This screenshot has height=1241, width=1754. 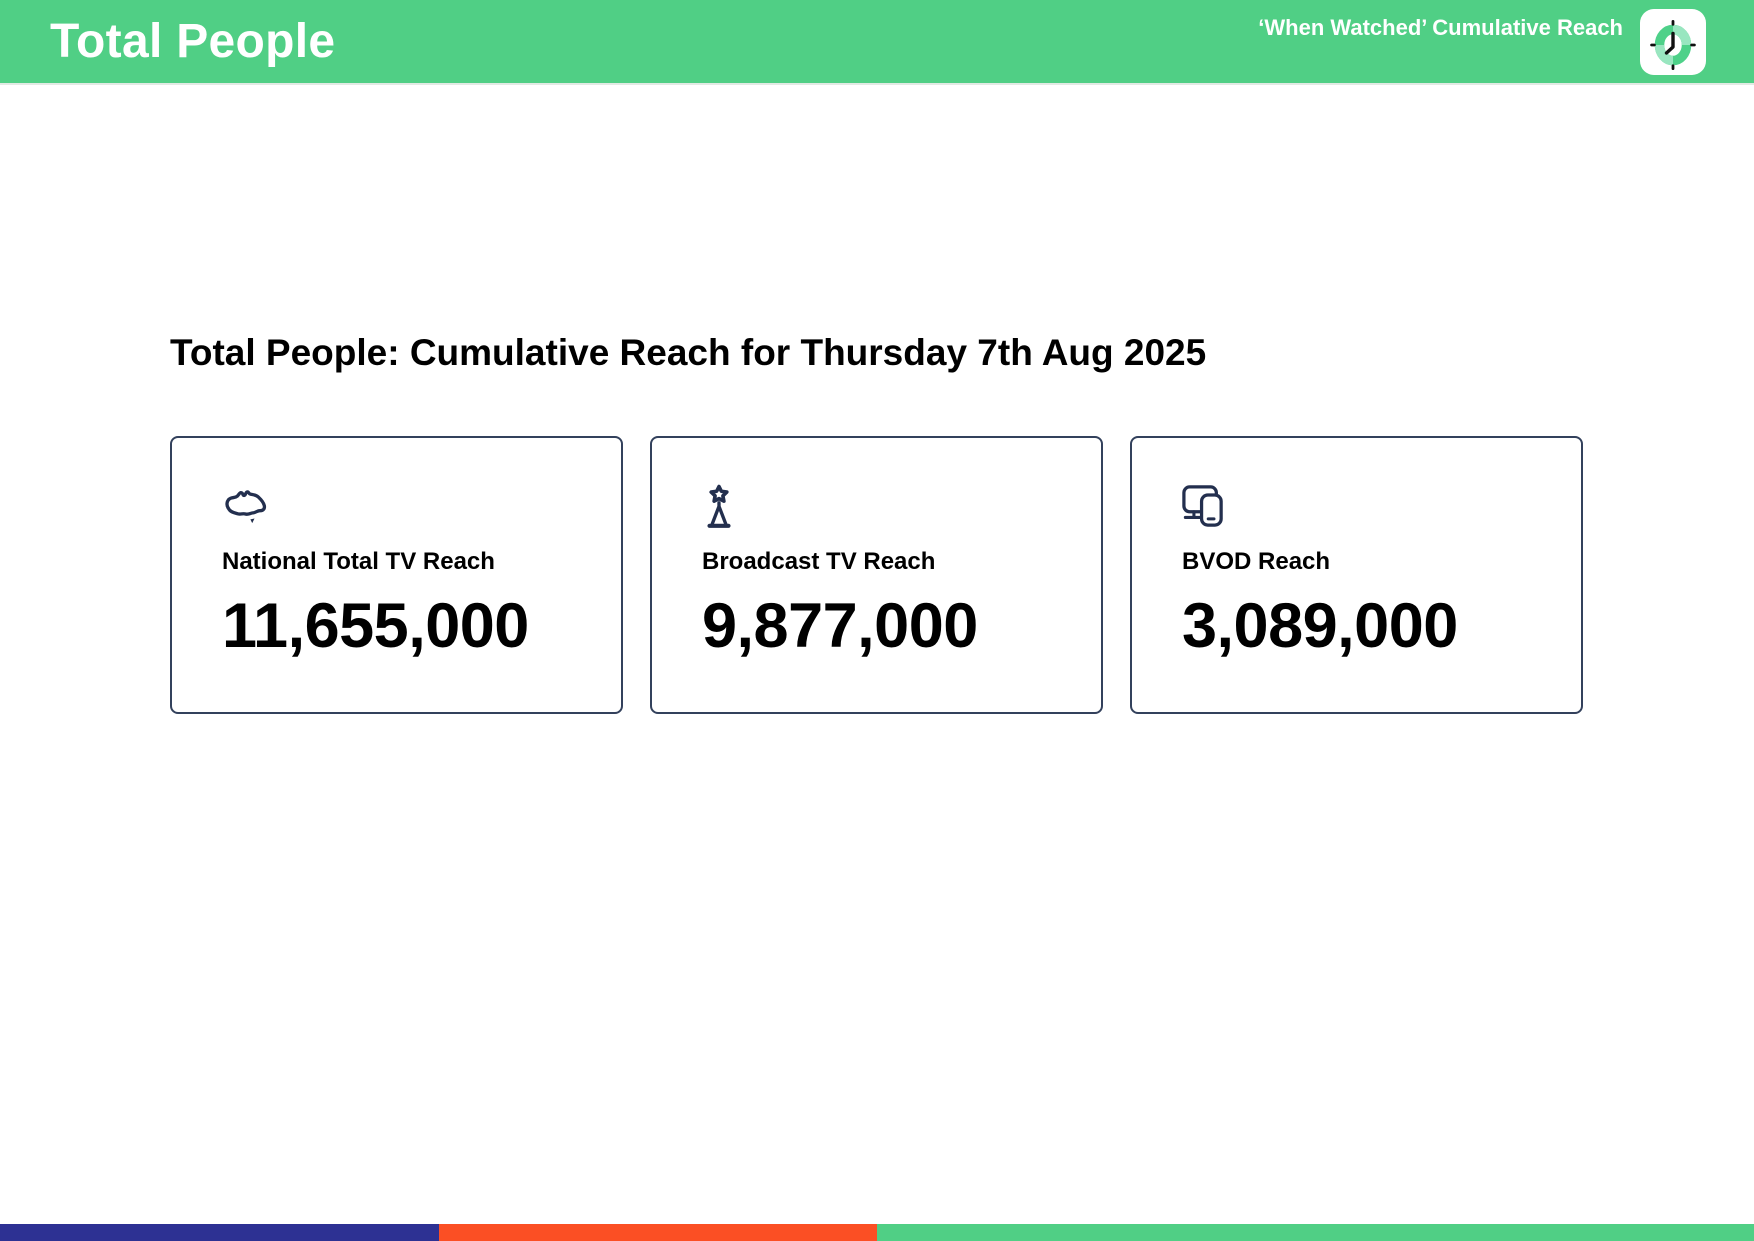 I want to click on footer-segment-orange, so click(x=657, y=1232).